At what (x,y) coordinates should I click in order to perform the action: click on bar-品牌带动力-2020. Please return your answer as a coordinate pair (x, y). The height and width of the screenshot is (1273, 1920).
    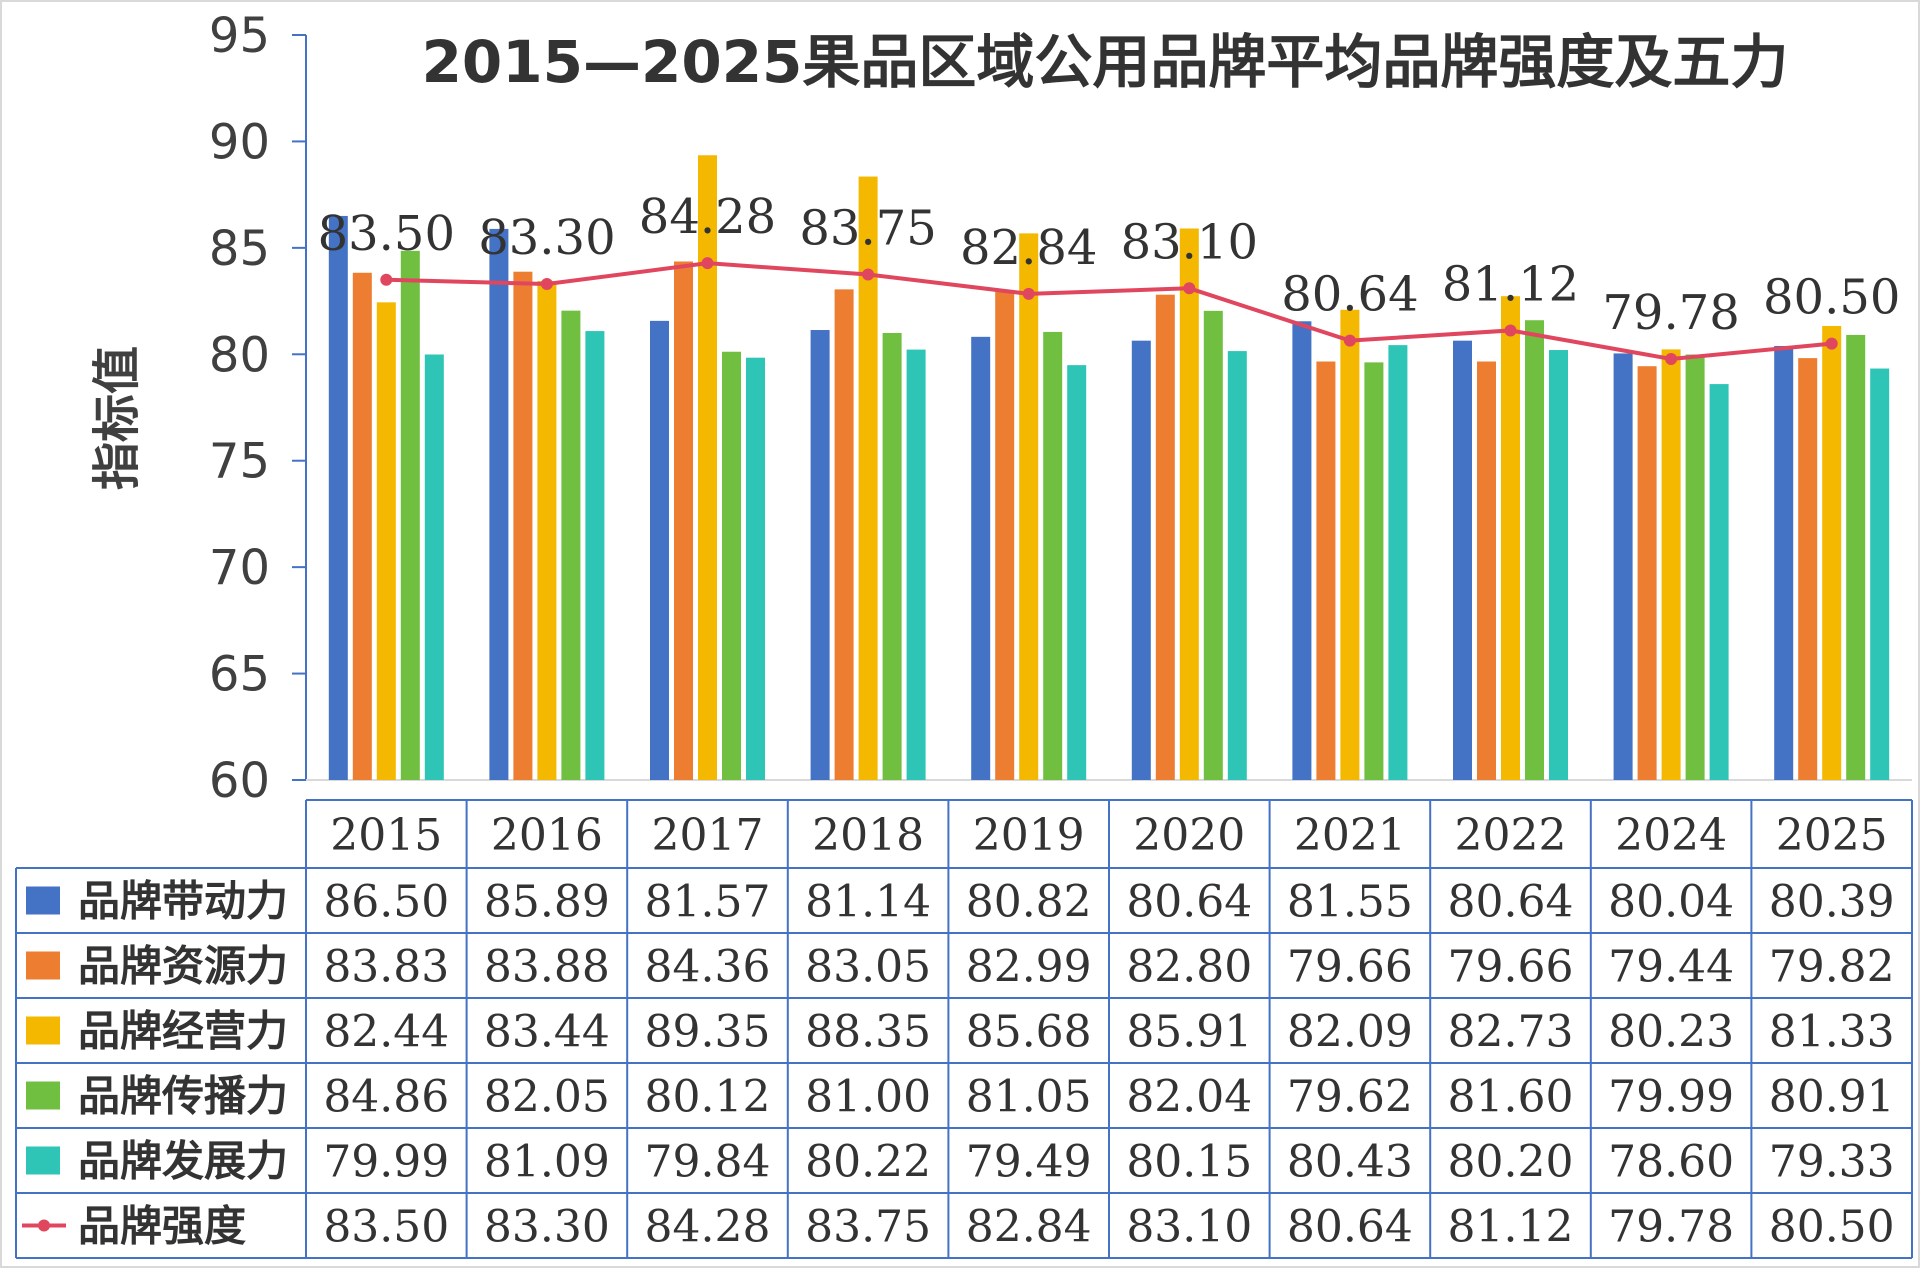
    Looking at the image, I should click on (1141, 560).